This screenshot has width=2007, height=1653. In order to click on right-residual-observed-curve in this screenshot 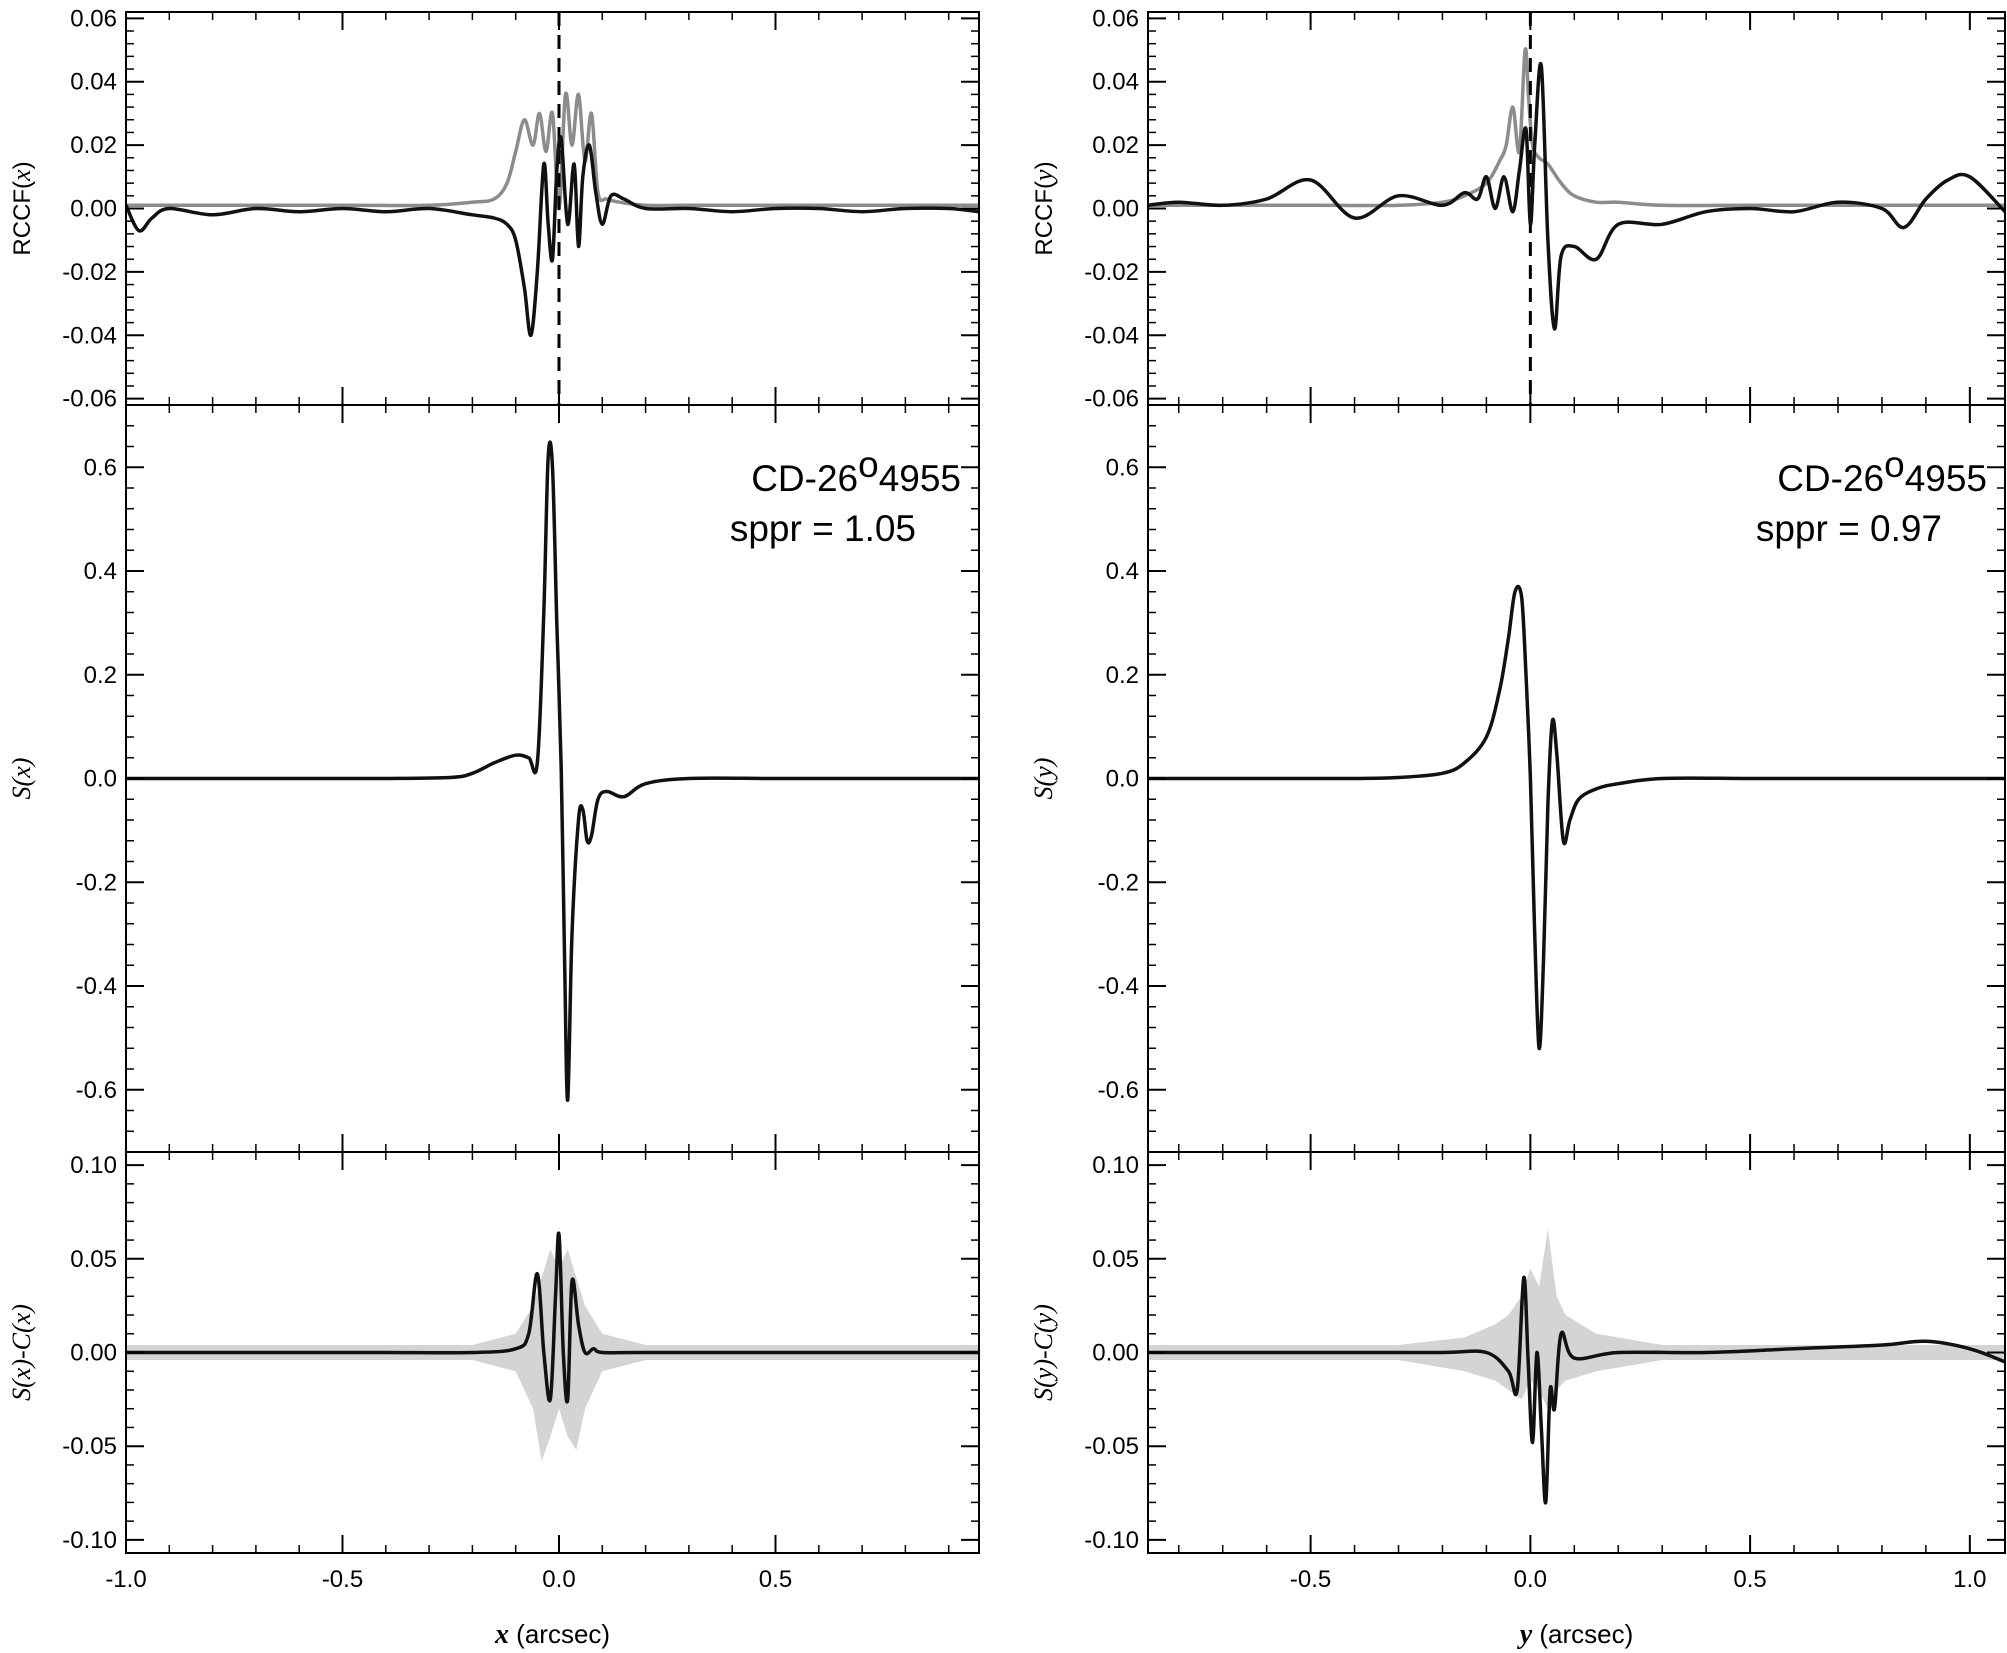, I will do `click(1576, 1390)`.